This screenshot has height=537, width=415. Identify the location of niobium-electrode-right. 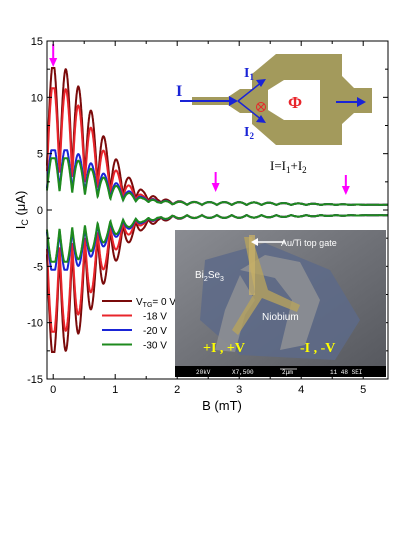
(280, 302).